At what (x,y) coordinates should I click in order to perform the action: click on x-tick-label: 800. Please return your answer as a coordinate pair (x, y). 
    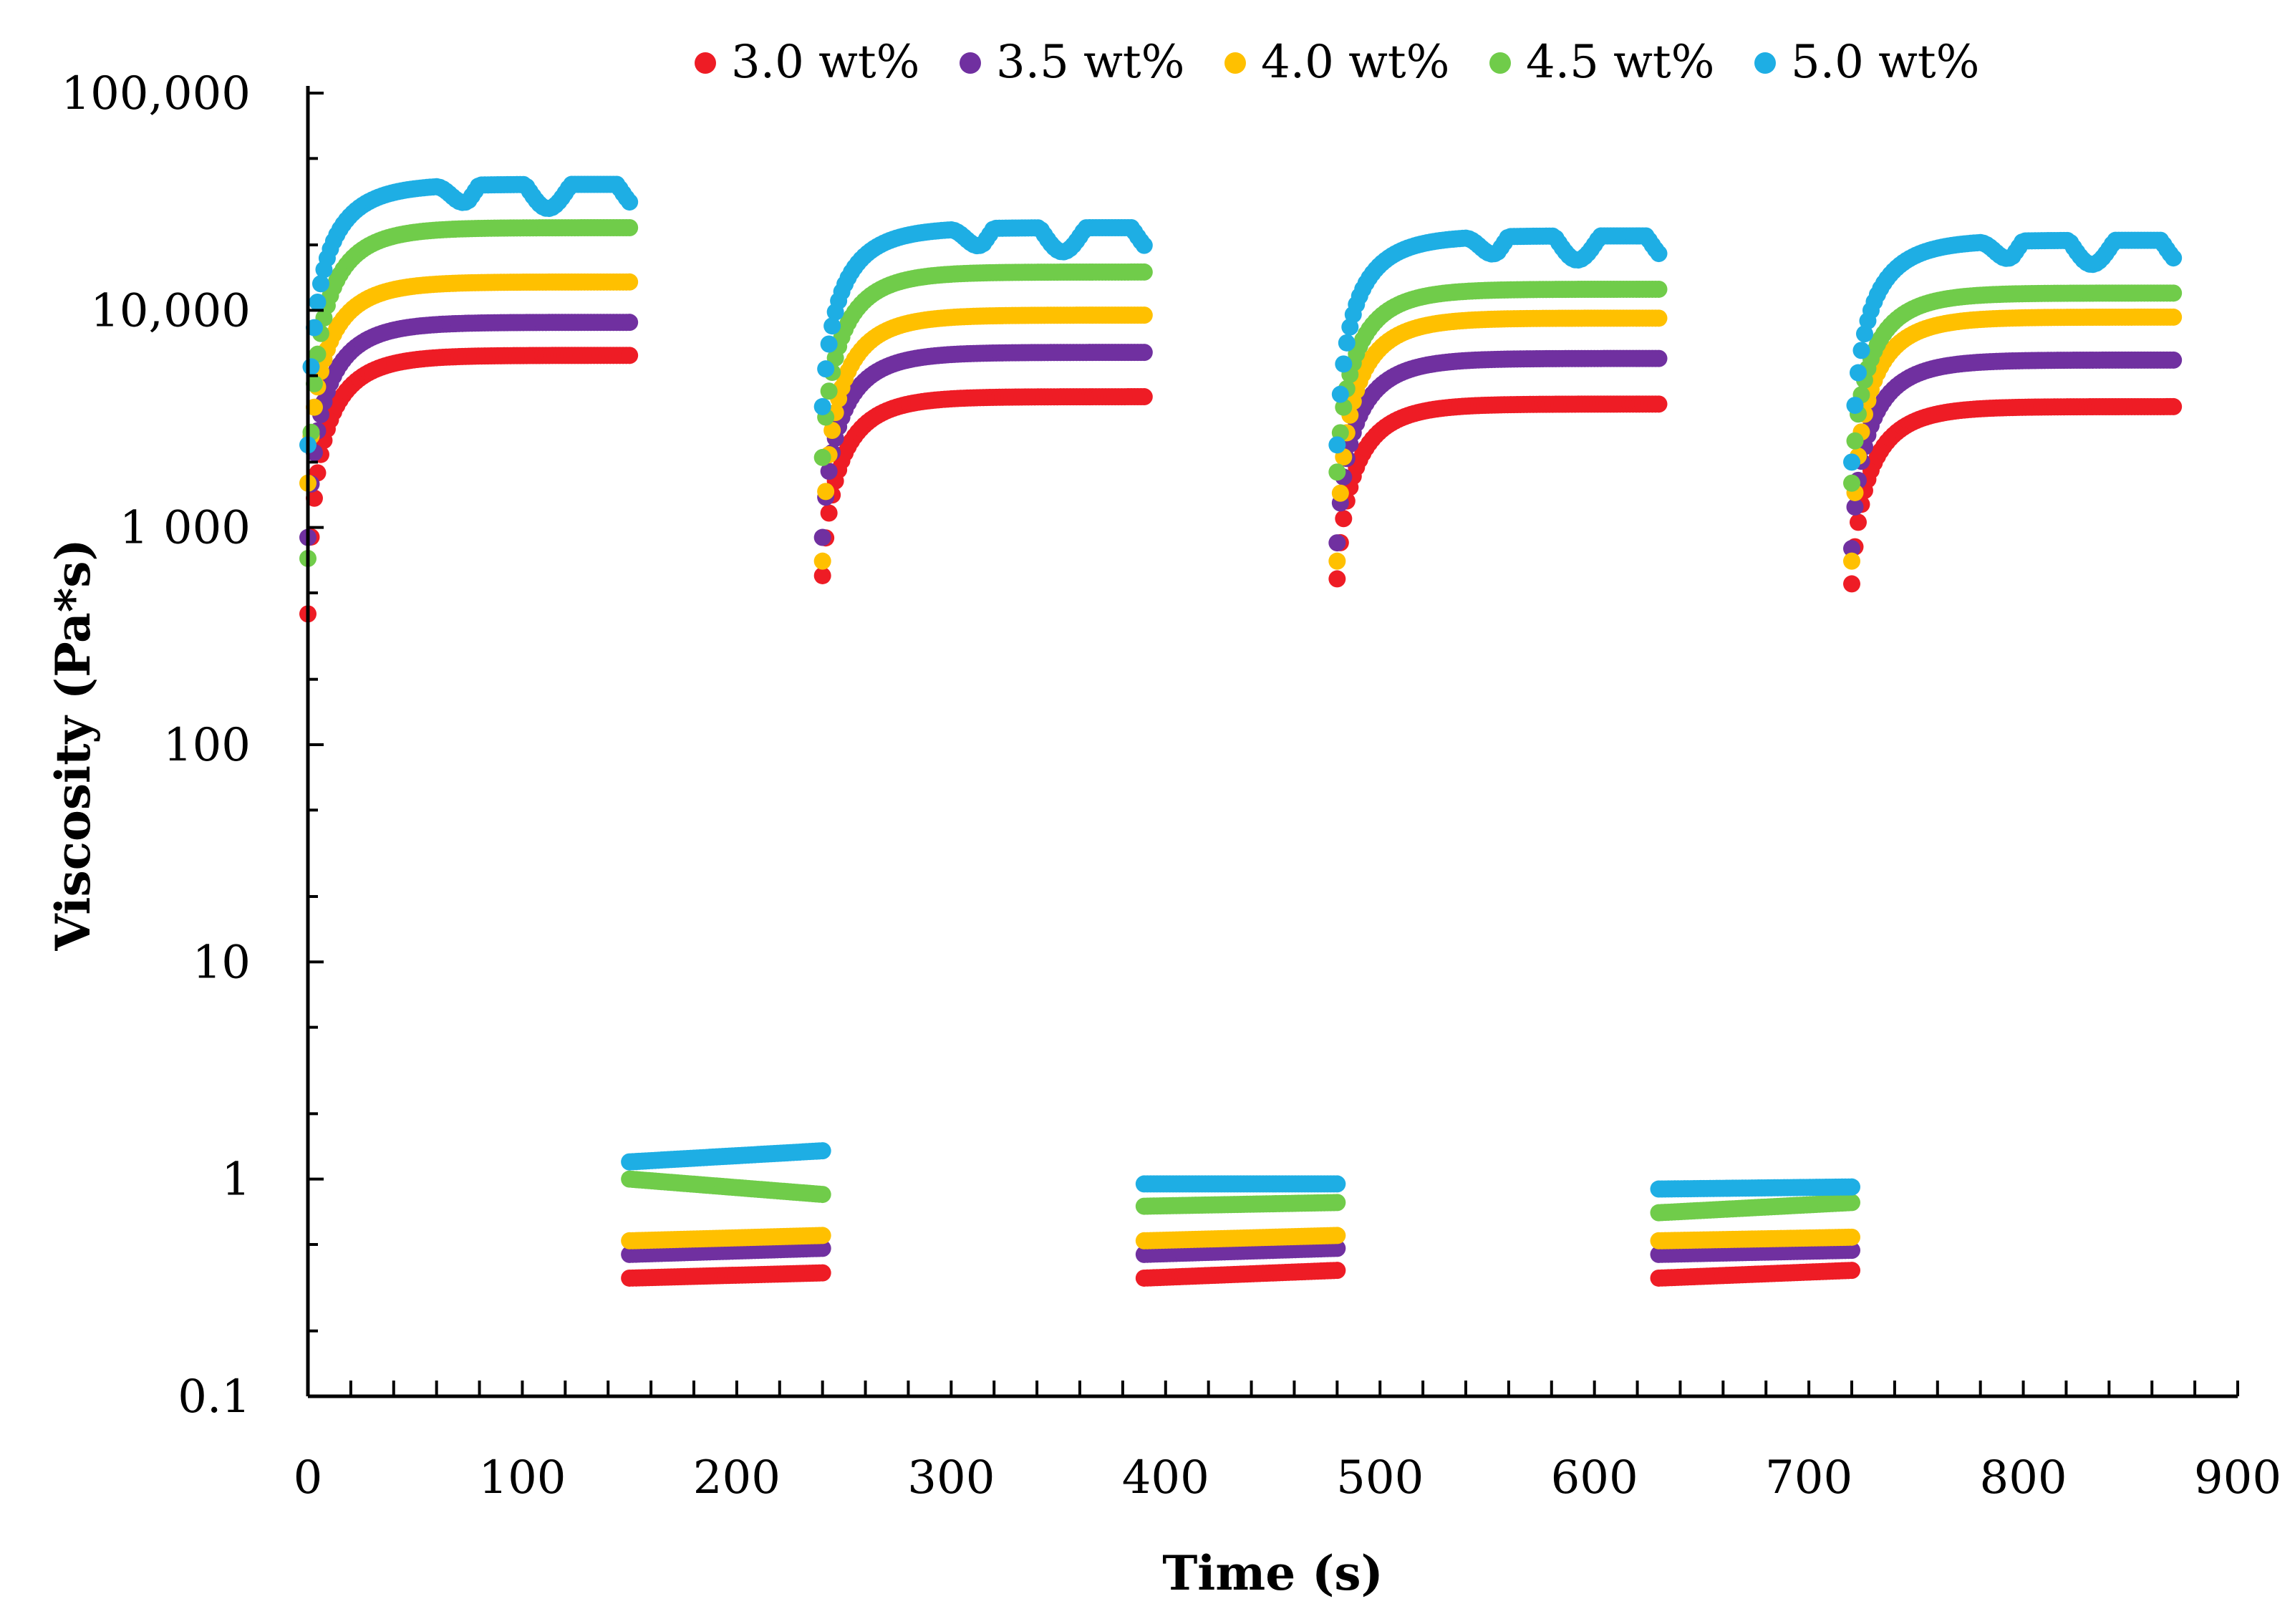
    Looking at the image, I should click on (2023, 1477).